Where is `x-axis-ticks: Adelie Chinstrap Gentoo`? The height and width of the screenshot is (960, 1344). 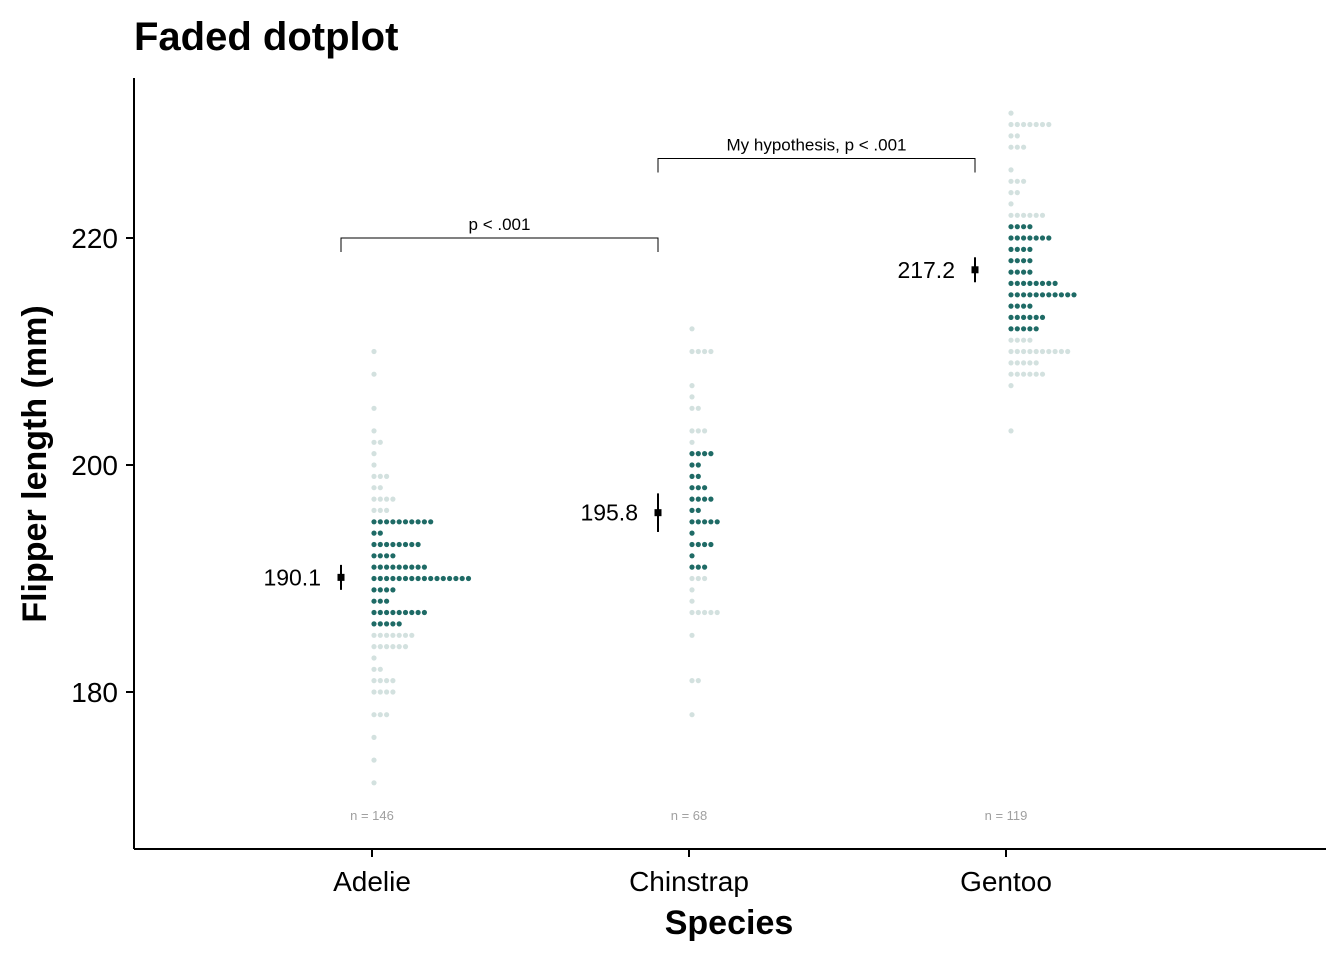 x-axis-ticks: Adelie Chinstrap Gentoo is located at coordinates (692, 873).